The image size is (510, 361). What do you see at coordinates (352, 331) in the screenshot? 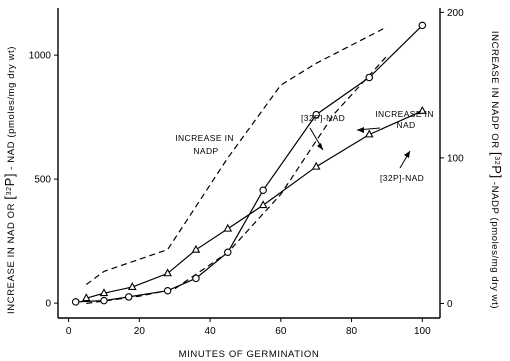
I see `x-tick-label: 80` at bounding box center [352, 331].